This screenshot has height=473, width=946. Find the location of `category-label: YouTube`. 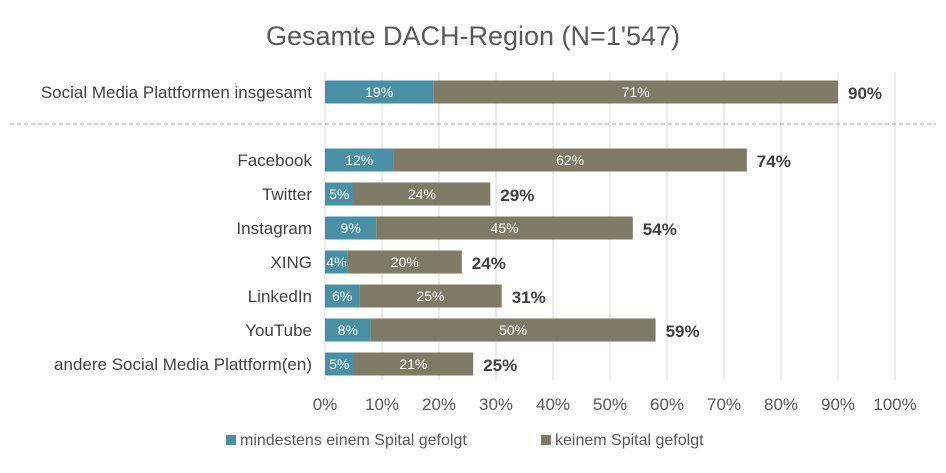

category-label: YouTube is located at coordinates (278, 330).